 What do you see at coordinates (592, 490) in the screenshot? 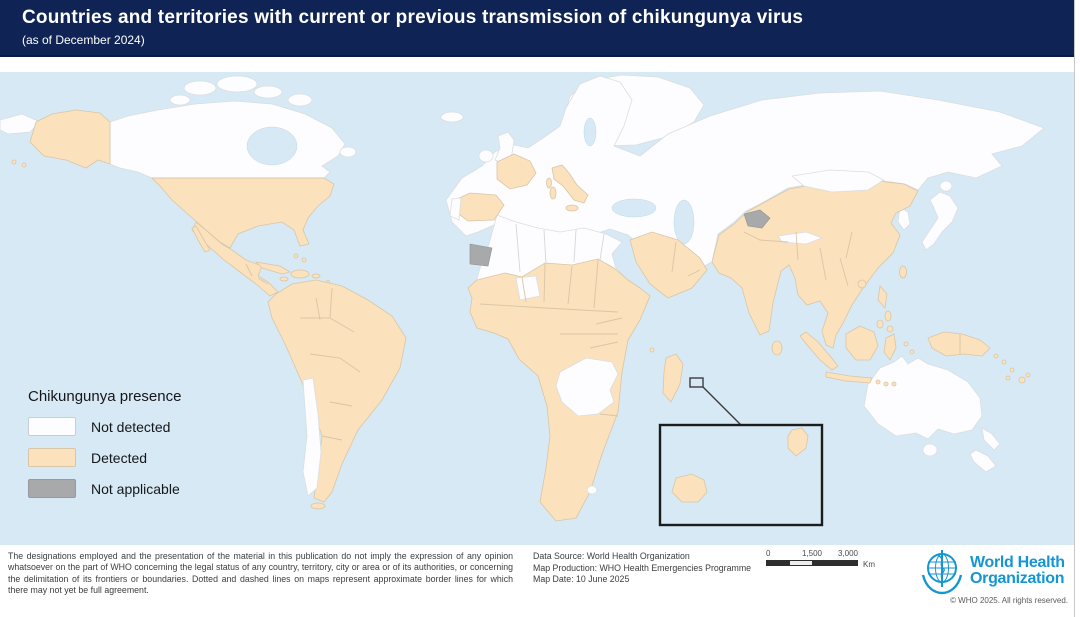
I see `region-lesotho` at bounding box center [592, 490].